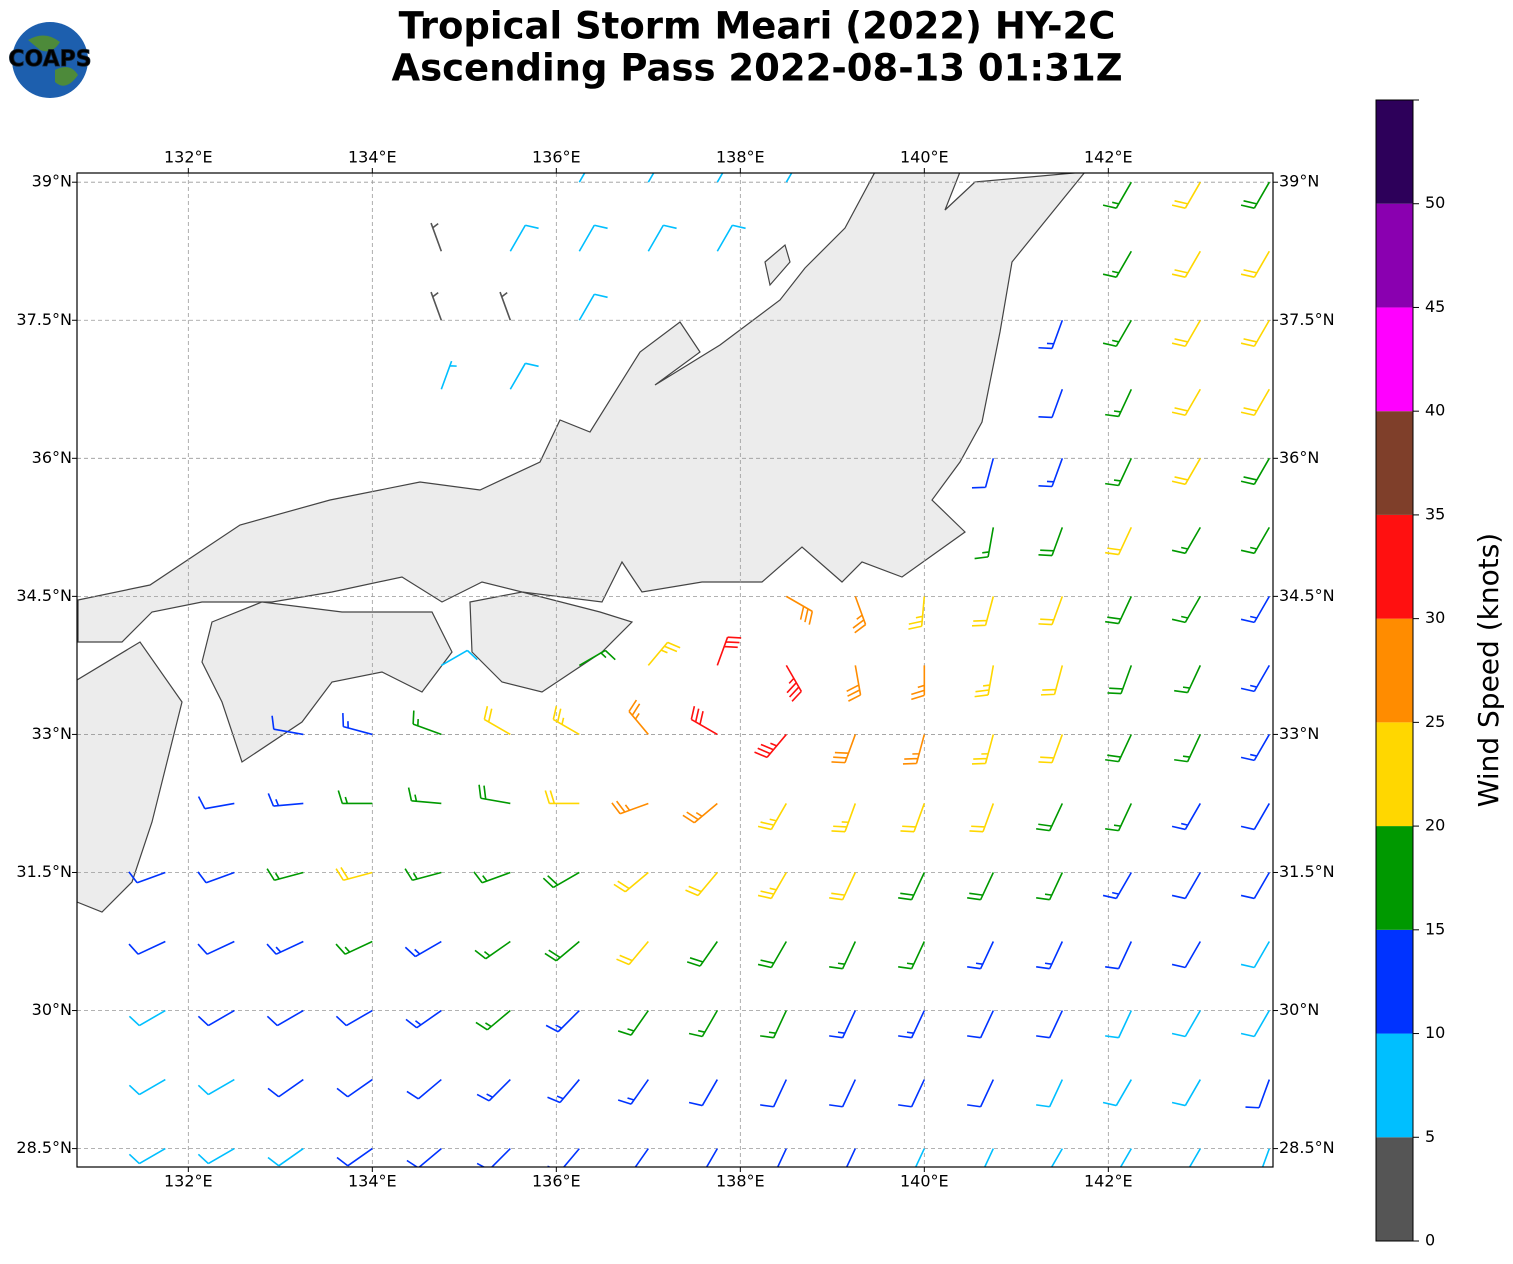  What do you see at coordinates (1299, 1009) in the screenshot?
I see `lat-tick-label: 30°N` at bounding box center [1299, 1009].